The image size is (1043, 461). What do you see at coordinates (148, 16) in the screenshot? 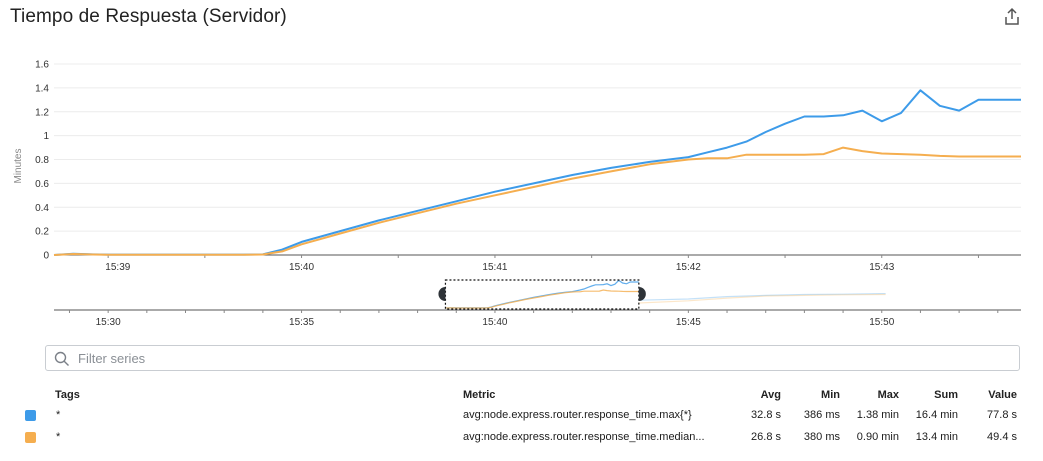
I see `widget-title: Tiempo de Respuesta (Servidor)` at bounding box center [148, 16].